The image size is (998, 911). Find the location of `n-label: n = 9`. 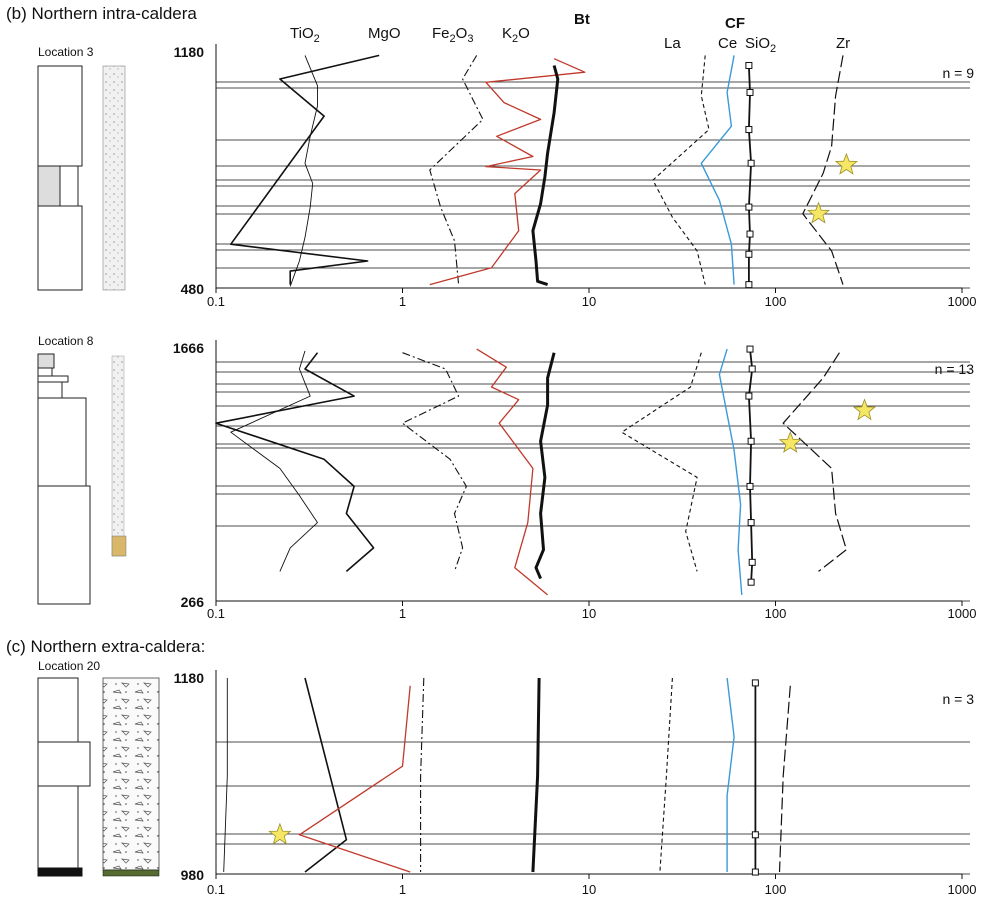

n-label: n = 9 is located at coordinates (958, 73).